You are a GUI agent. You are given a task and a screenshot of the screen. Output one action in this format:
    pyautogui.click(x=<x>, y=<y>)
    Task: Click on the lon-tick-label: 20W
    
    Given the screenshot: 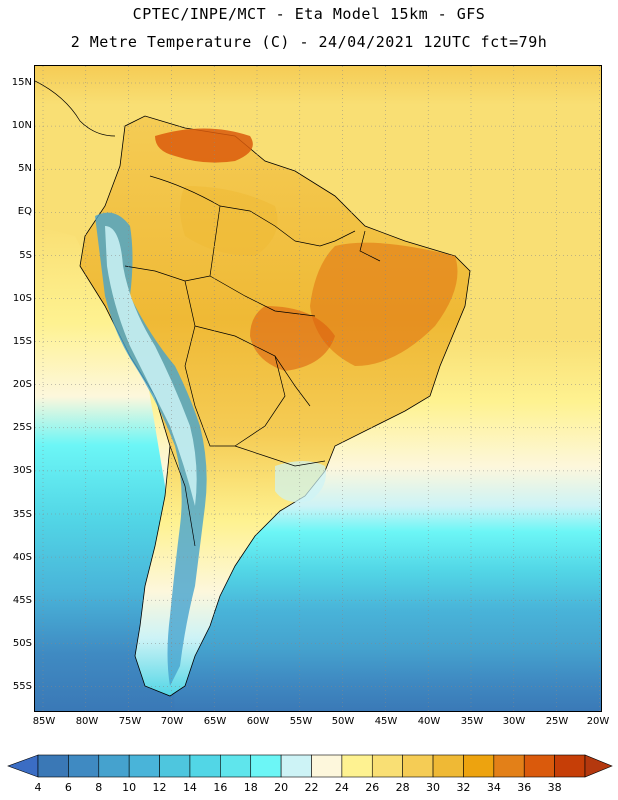 What is the action you would take?
    pyautogui.click(x=598, y=721)
    